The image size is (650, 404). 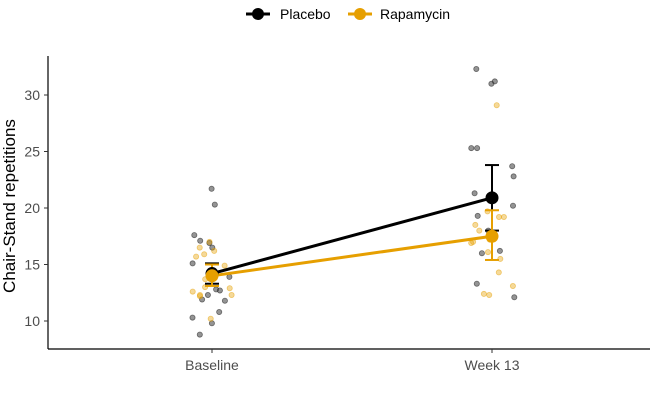 I want to click on y-tick-label: 20, so click(x=32, y=208).